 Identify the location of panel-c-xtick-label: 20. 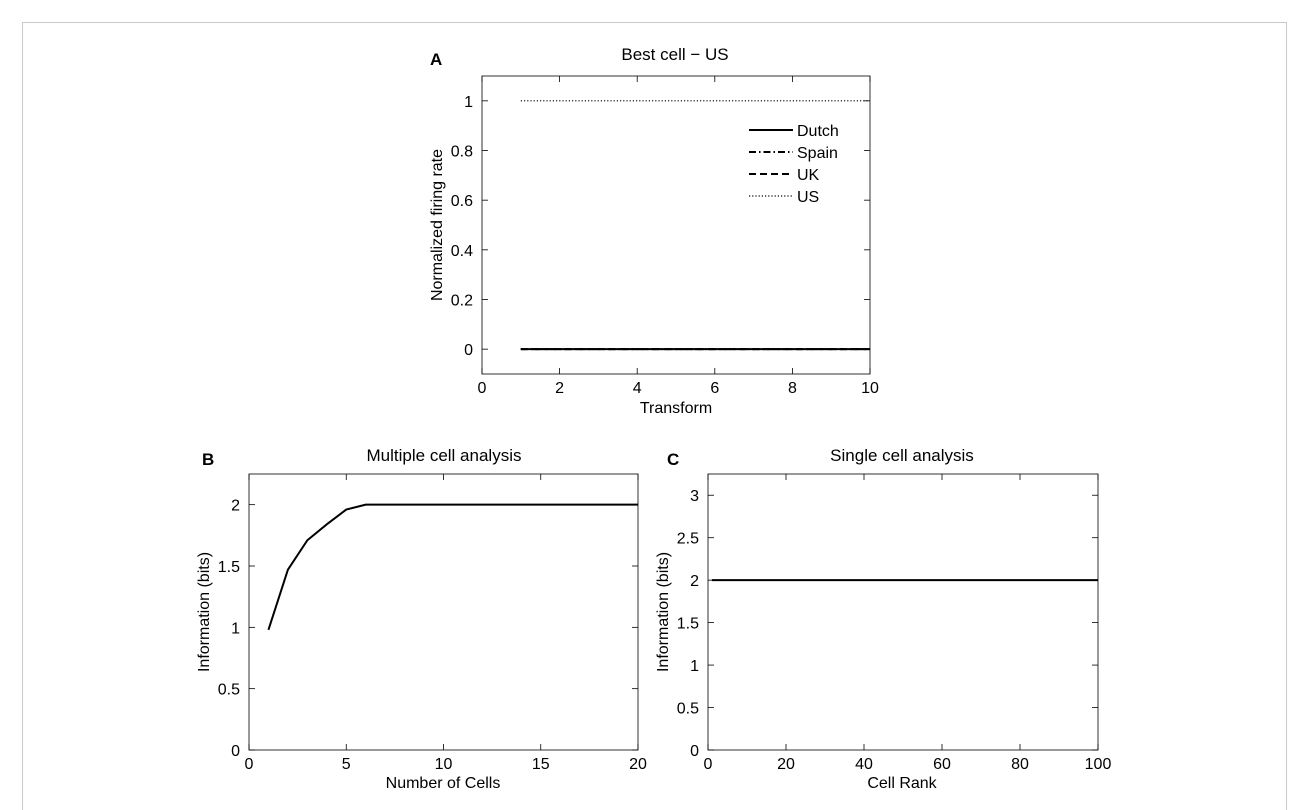
(786, 764).